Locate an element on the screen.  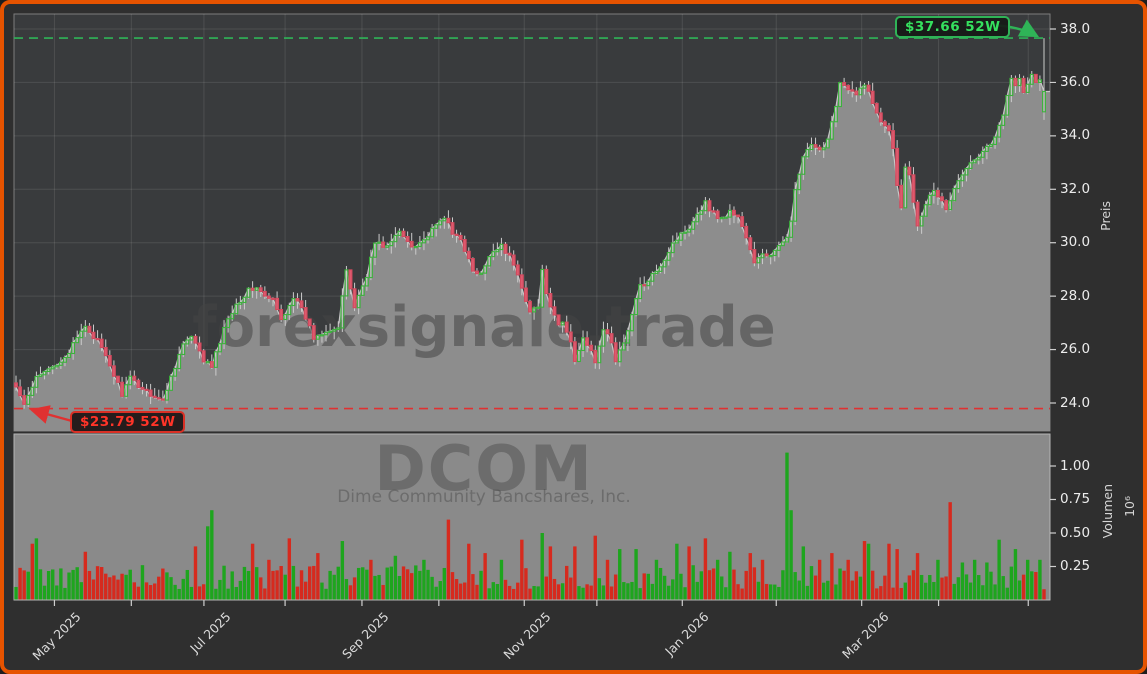
volume-tick-label: 0.25 is located at coordinates (1075, 566).